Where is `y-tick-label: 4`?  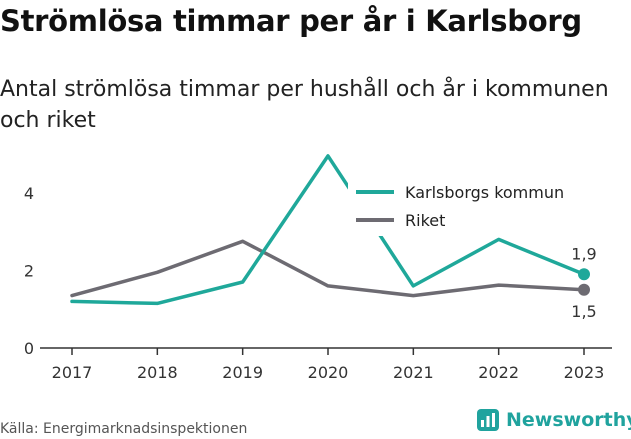 y-tick-label: 4 is located at coordinates (29, 193).